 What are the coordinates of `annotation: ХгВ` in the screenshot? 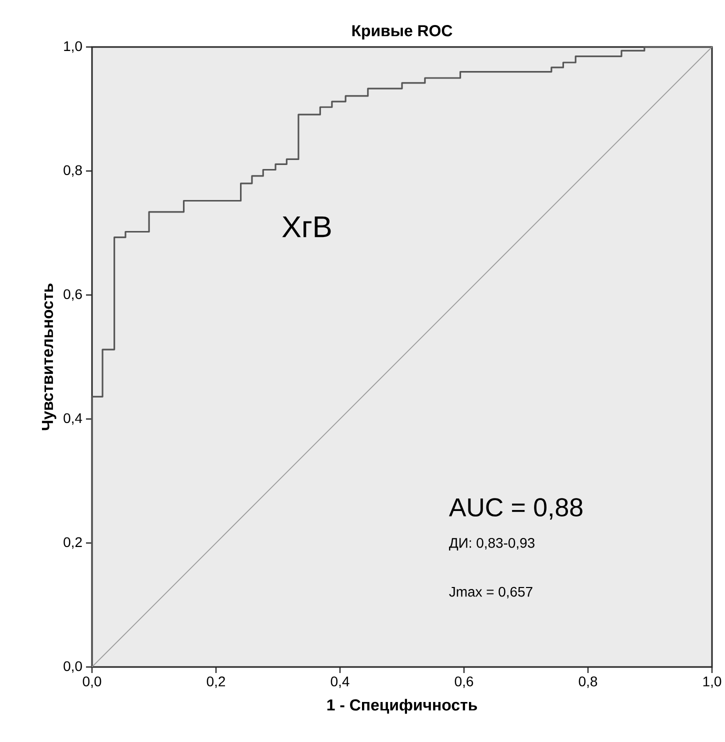 It's located at (306, 227).